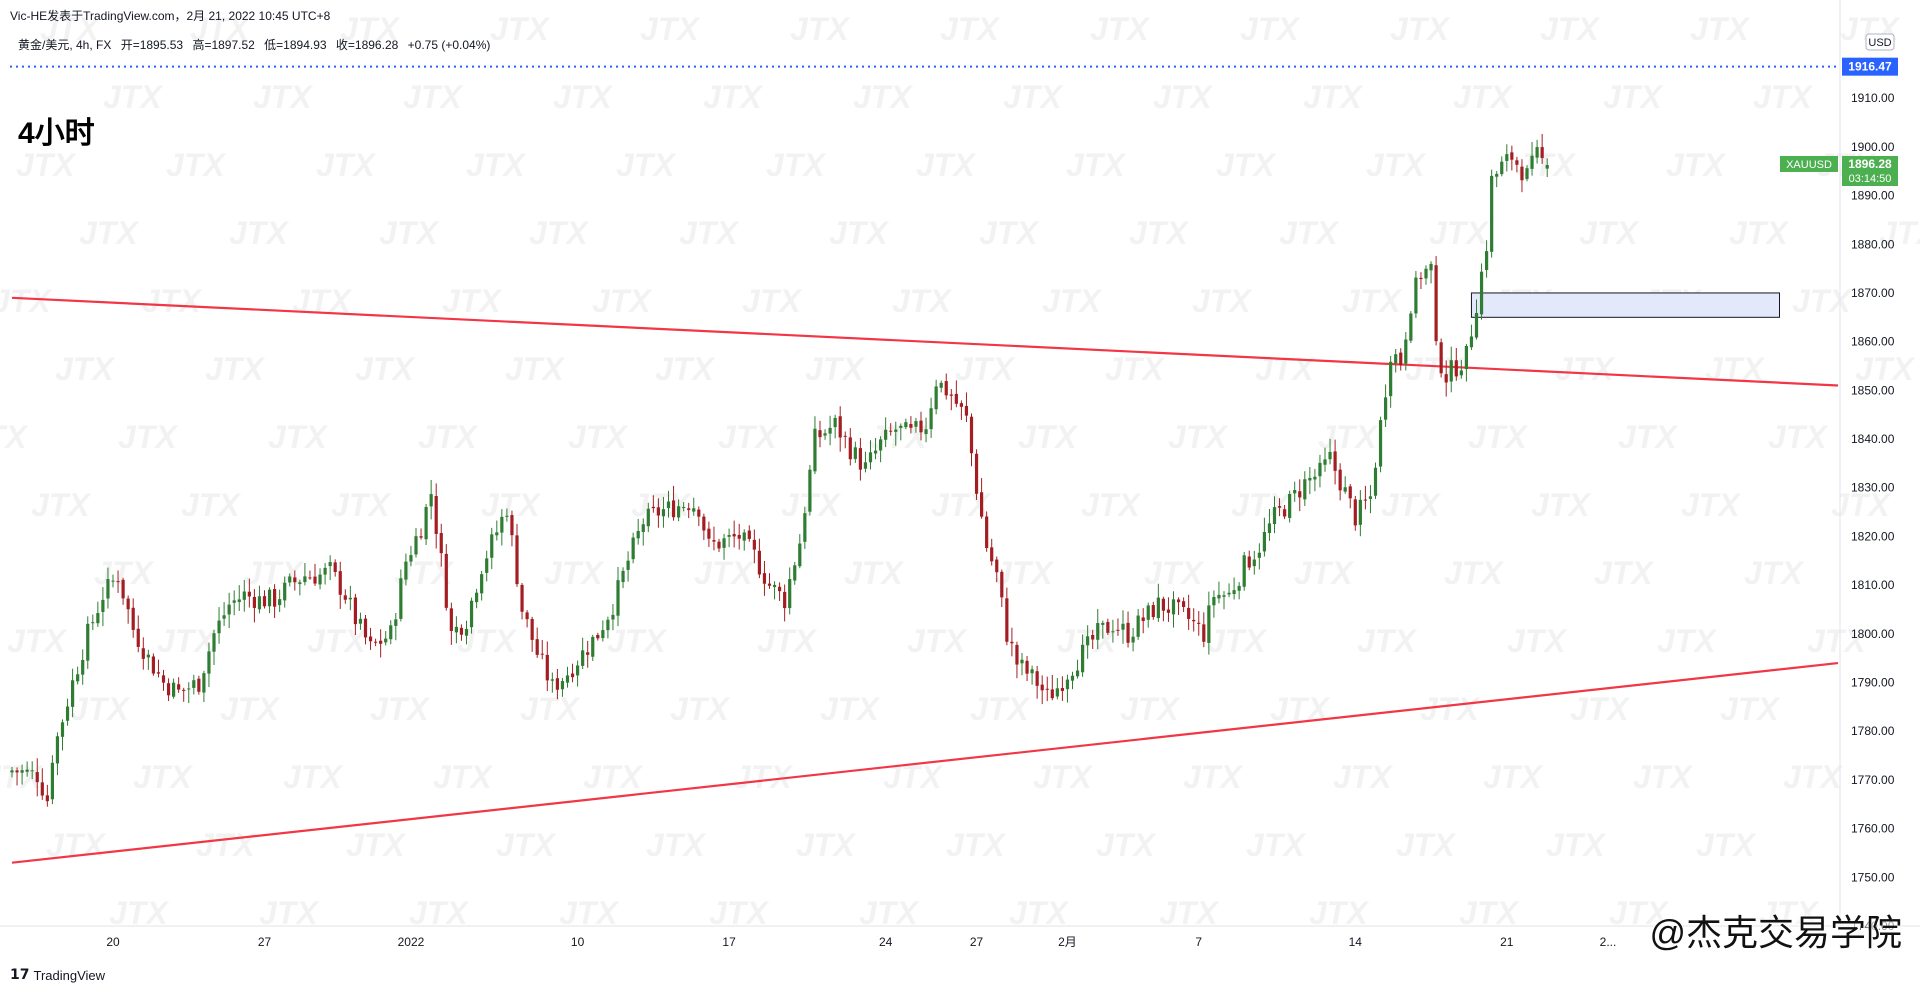  Describe the element at coordinates (1873, 342) in the screenshot. I see `price-tick-label: 1860.00` at that location.